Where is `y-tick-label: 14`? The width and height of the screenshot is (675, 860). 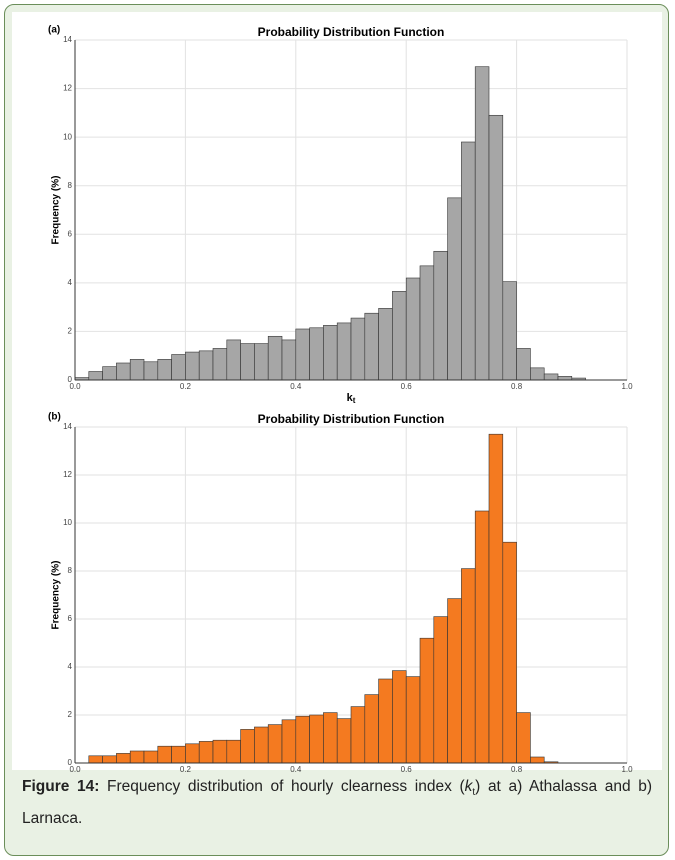 y-tick-label: 14 is located at coordinates (67, 426).